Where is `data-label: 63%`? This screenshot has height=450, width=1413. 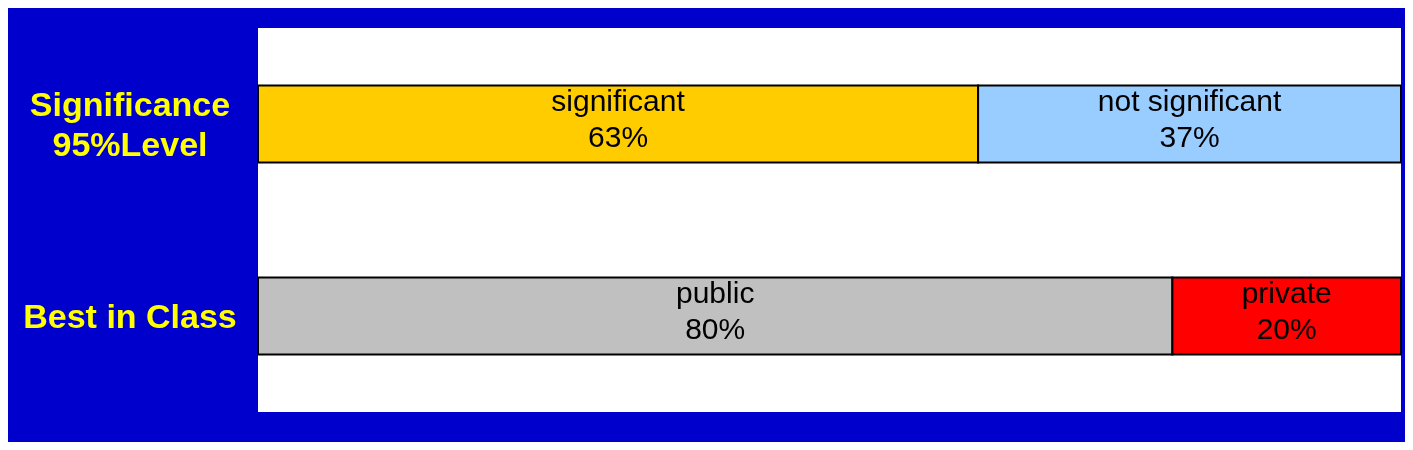
data-label: 63% is located at coordinates (618, 137).